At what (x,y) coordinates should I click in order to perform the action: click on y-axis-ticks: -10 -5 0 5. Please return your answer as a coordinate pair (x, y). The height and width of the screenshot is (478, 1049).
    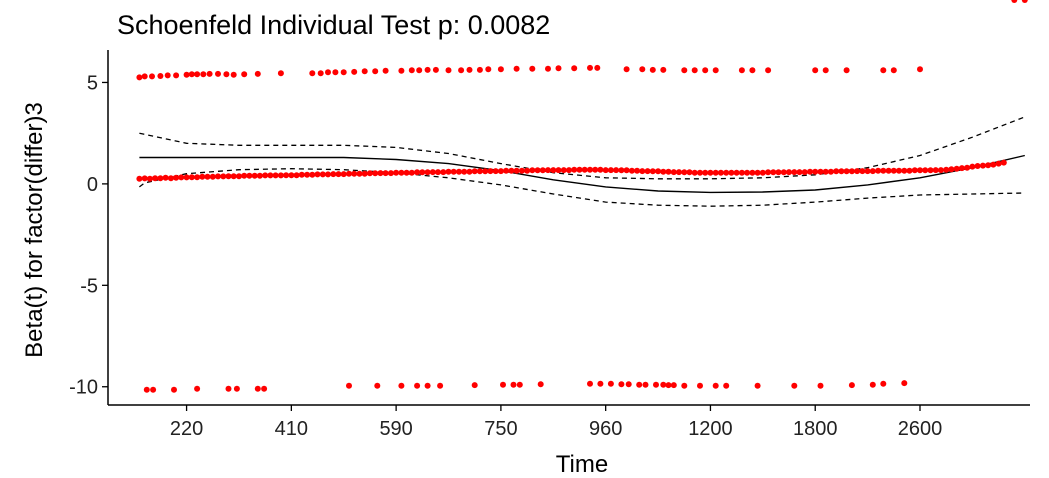
    Looking at the image, I should click on (88, 235).